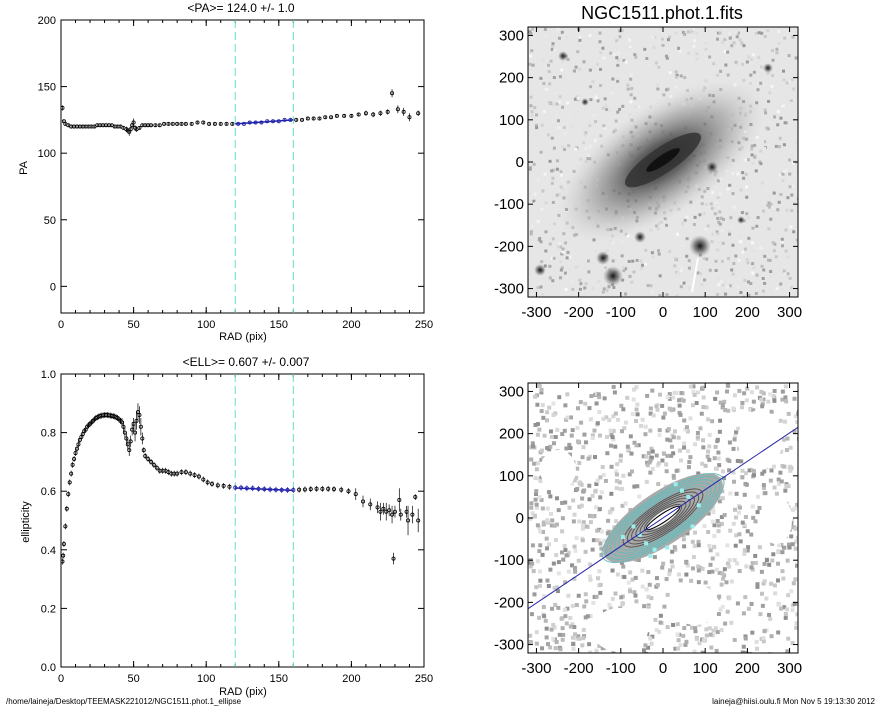 This screenshot has height=708, width=885. What do you see at coordinates (241, 8) in the screenshot?
I see `pa-title: <PA>= 124.0 +/- 1.0` at bounding box center [241, 8].